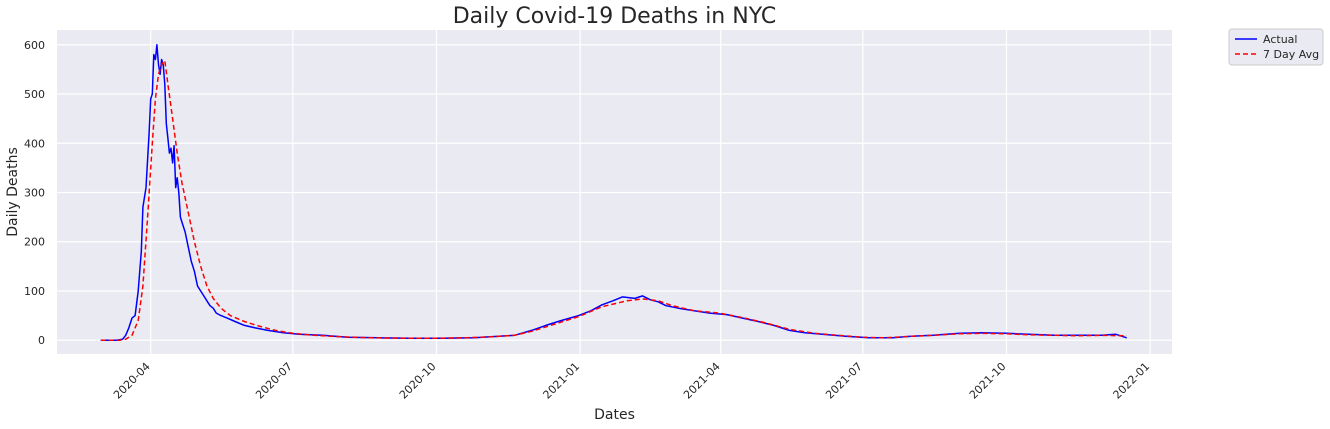  Describe the element at coordinates (274, 381) in the screenshot. I see `x-tick-label-2020-07: 2020-07` at that location.